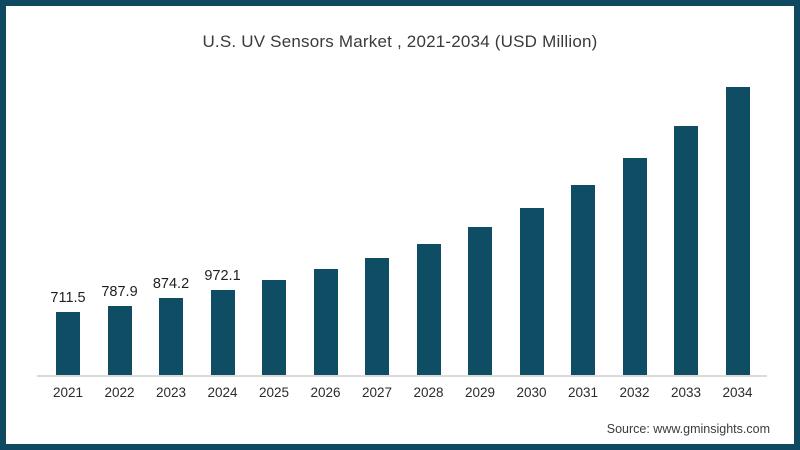 The width and height of the screenshot is (800, 450). Describe the element at coordinates (222, 392) in the screenshot. I see `x-axis-tick-label-2024: 2024` at that location.